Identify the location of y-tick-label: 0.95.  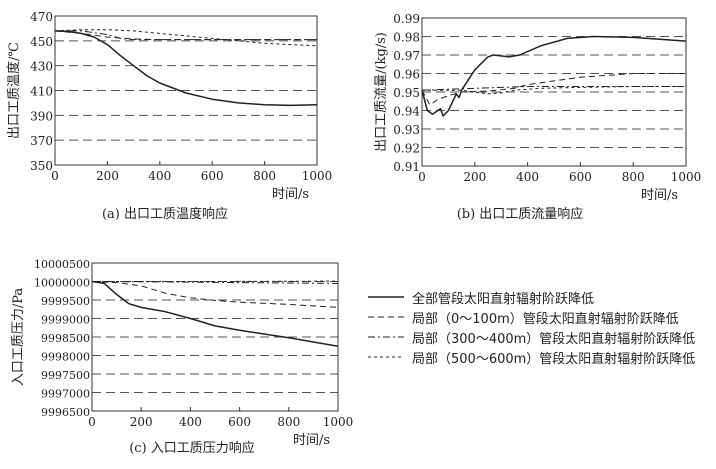
(406, 93).